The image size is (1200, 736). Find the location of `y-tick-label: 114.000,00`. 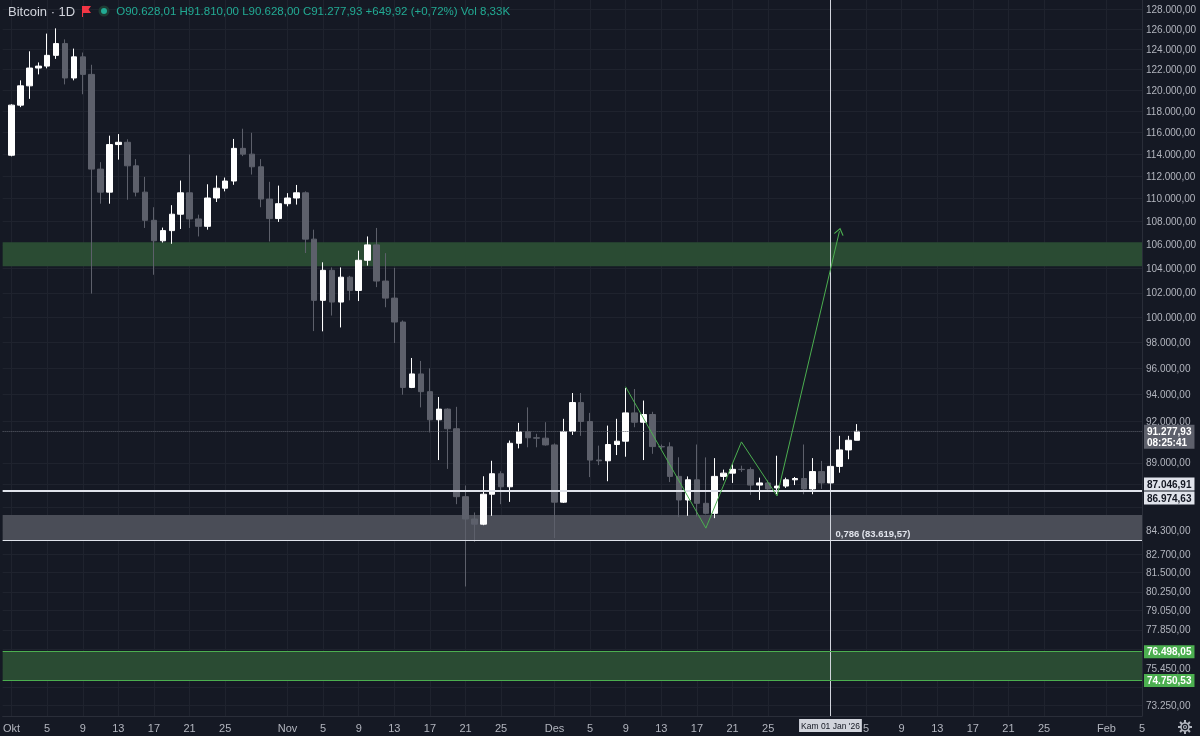

y-tick-label: 114.000,00 is located at coordinates (1171, 154).